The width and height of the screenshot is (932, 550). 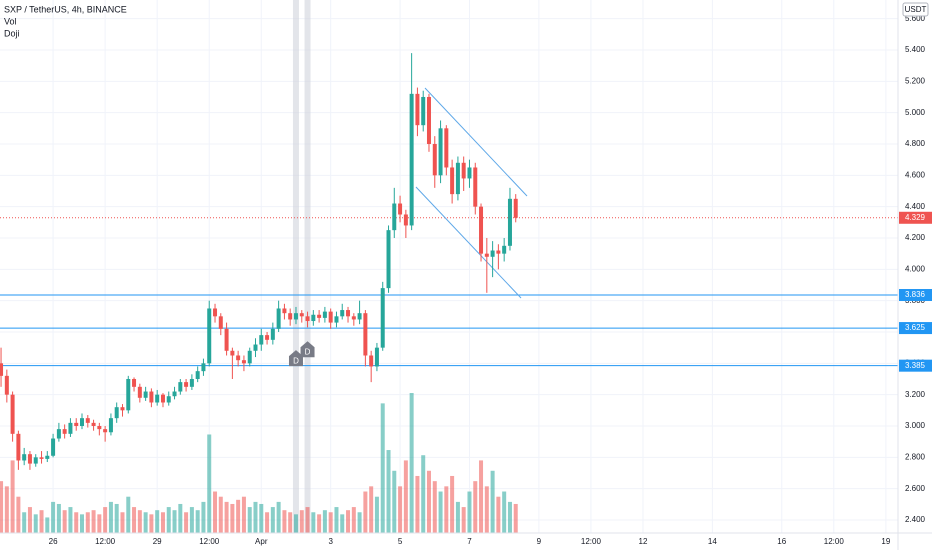 What do you see at coordinates (915, 394) in the screenshot?
I see `y-tick-label: 3.200` at bounding box center [915, 394].